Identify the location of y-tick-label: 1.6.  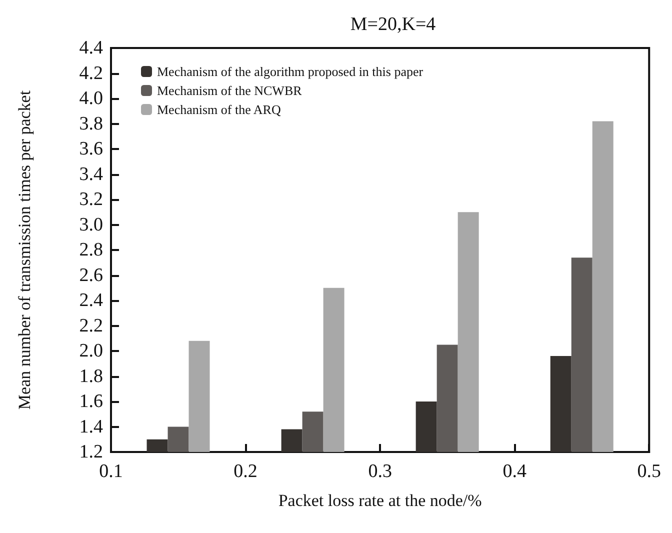
(91, 401).